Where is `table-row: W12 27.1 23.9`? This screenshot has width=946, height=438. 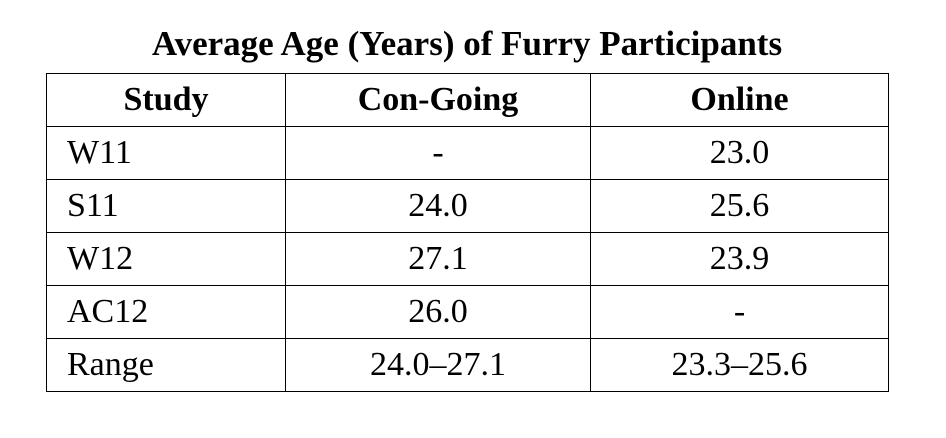 table-row: W12 27.1 23.9 is located at coordinates (467, 259).